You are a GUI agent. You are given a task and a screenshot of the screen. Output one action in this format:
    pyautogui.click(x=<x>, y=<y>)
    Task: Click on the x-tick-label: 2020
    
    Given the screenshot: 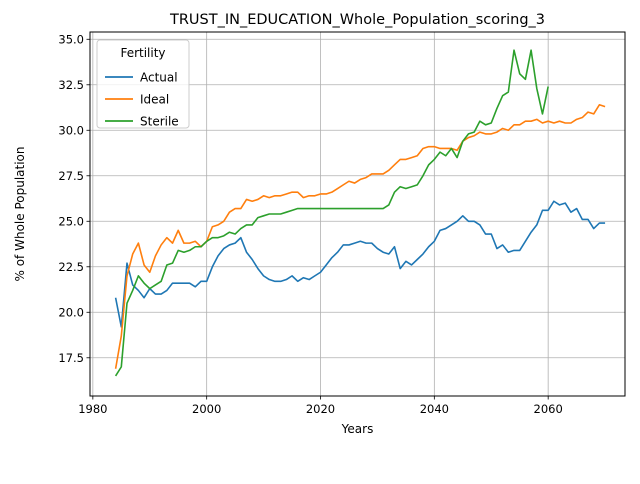 What is the action you would take?
    pyautogui.click(x=320, y=409)
    